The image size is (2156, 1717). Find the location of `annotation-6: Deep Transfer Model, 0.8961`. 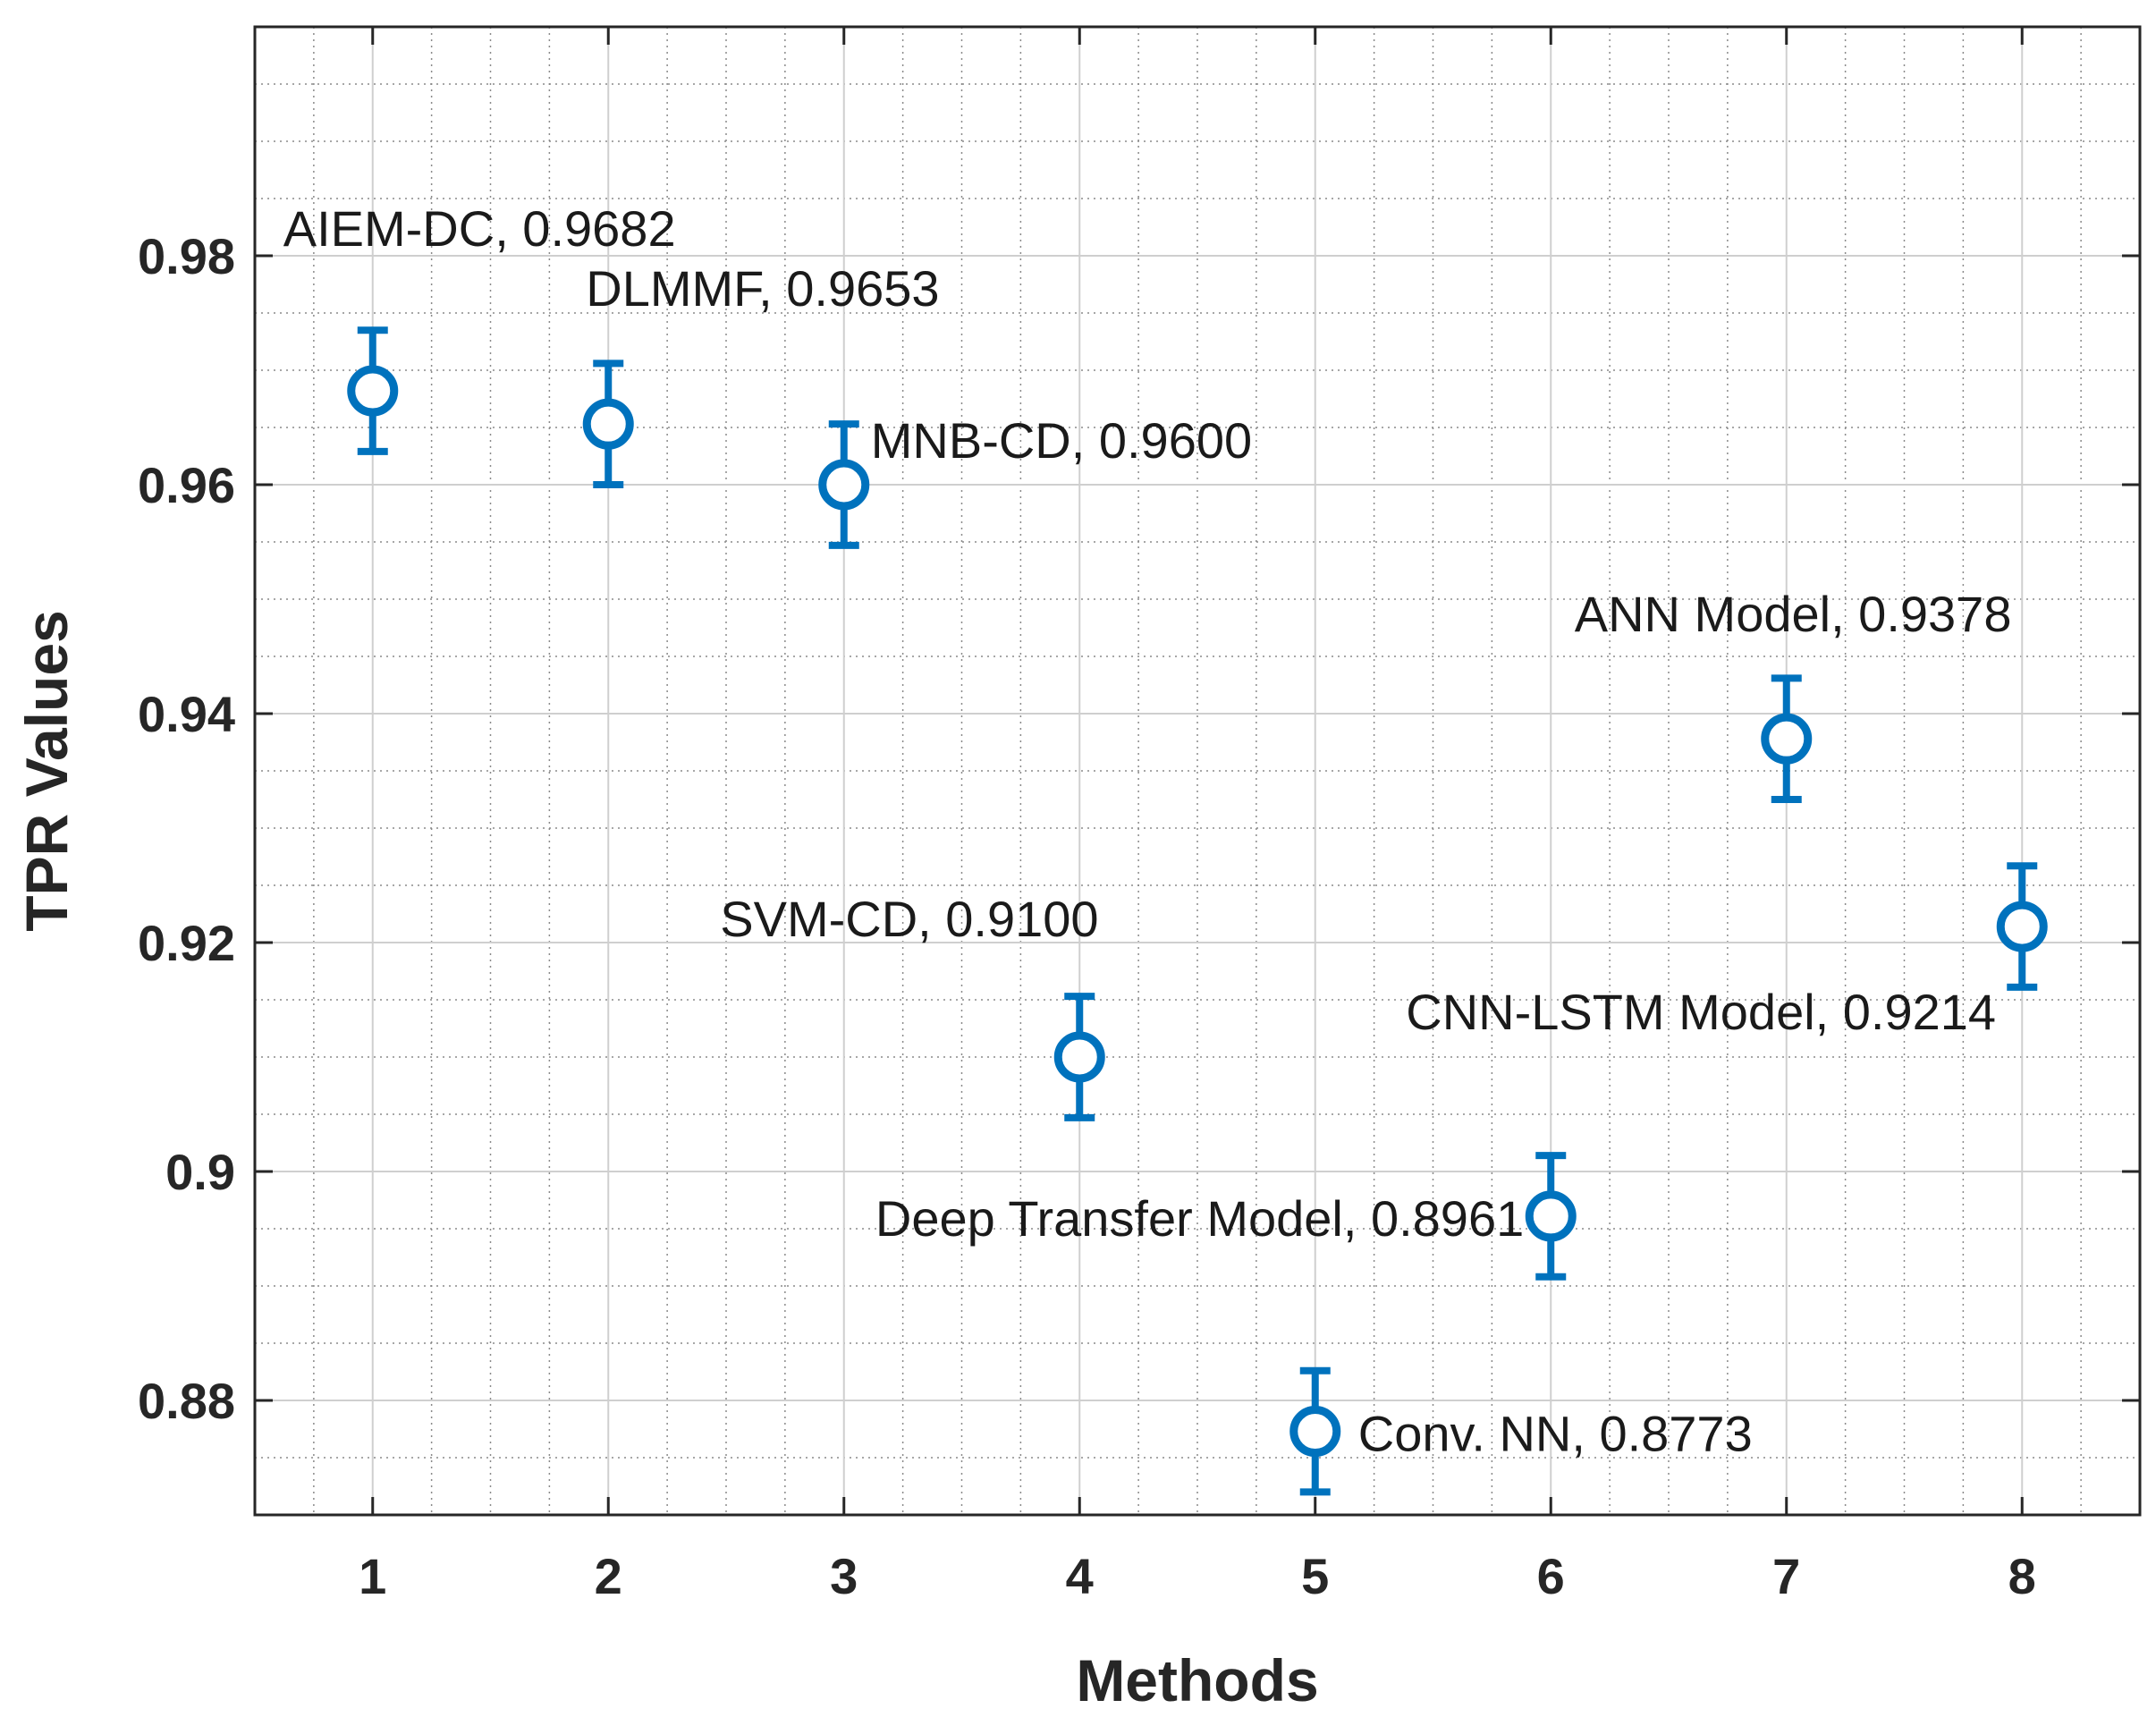

annotation-6: Deep Transfer Model, 0.8961 is located at coordinates (1199, 1219).